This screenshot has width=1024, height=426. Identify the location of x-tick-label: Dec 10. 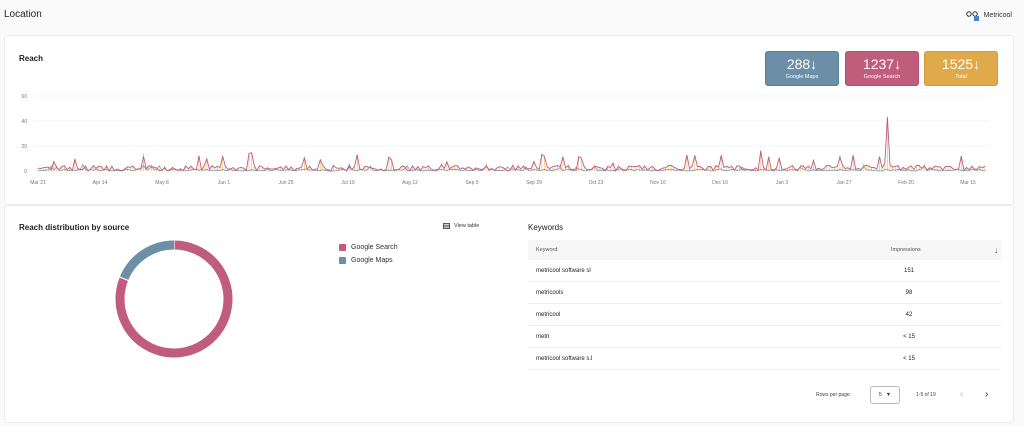
(720, 183).